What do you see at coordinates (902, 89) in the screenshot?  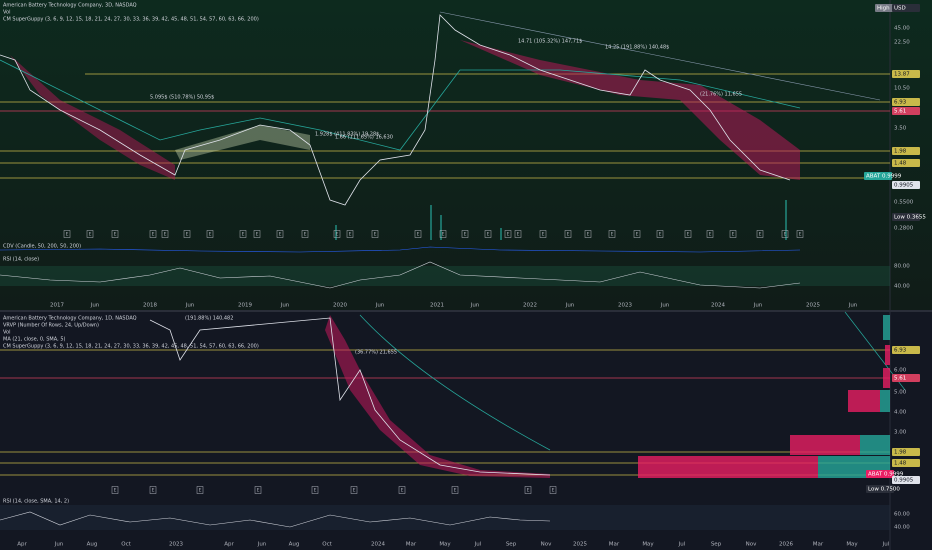 I see `price-label: 10.50` at bounding box center [902, 89].